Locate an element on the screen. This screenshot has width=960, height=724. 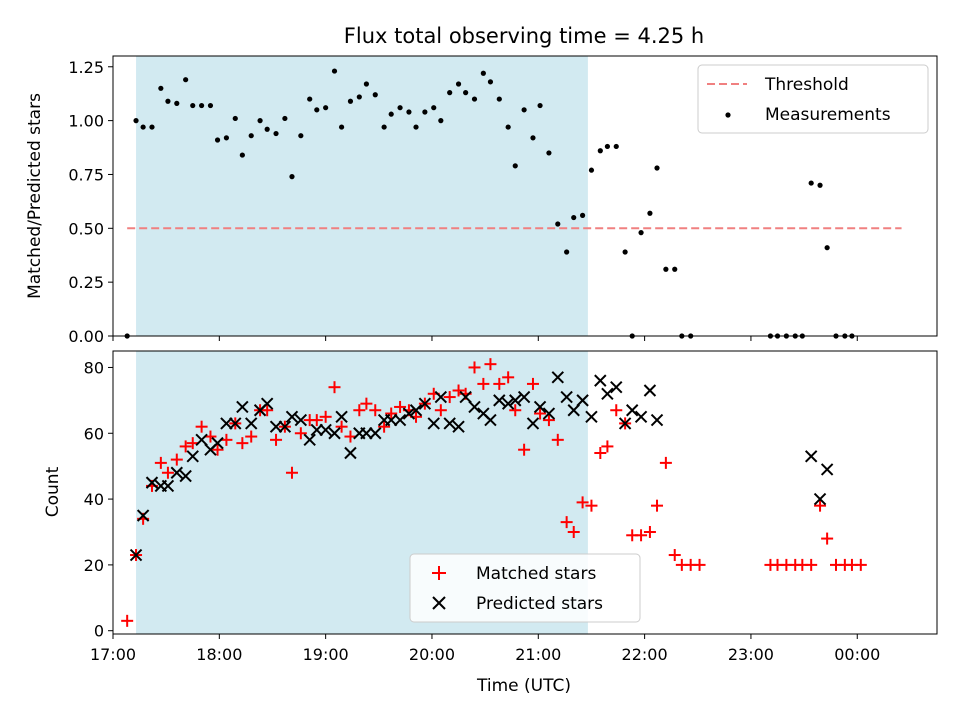
top-legend-box is located at coordinates (813, 99).